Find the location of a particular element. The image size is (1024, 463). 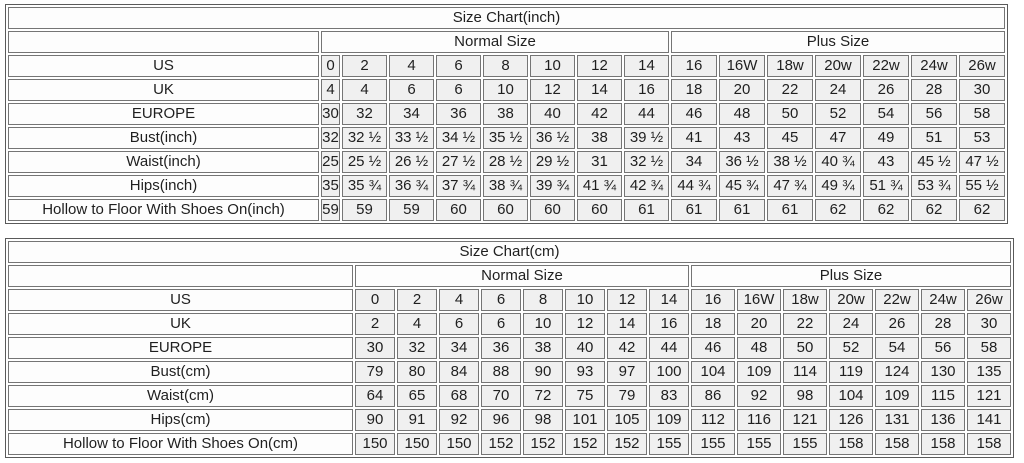

size-value-cell: 136 is located at coordinates (943, 420).